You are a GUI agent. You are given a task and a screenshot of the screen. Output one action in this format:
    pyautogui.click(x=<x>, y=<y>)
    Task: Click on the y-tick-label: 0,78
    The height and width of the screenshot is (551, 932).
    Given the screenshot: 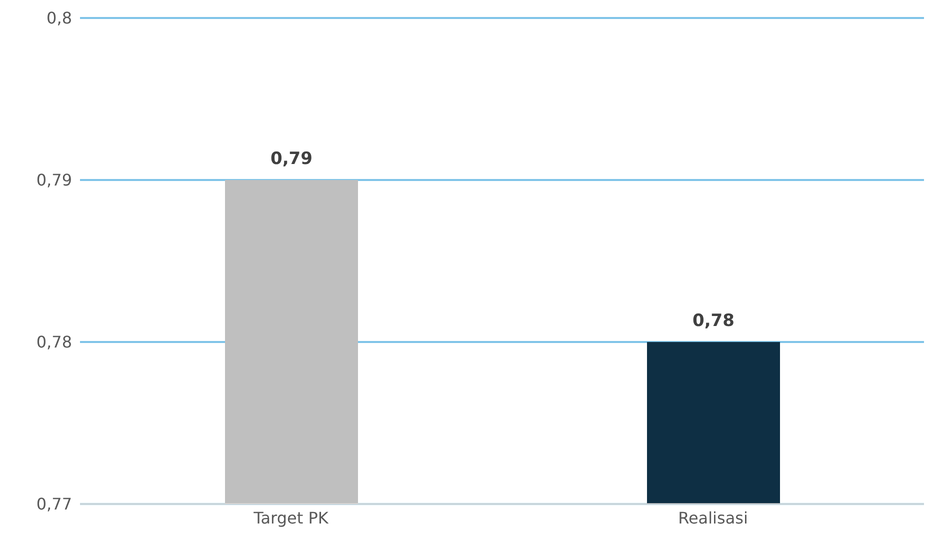 What is the action you would take?
    pyautogui.click(x=54, y=342)
    